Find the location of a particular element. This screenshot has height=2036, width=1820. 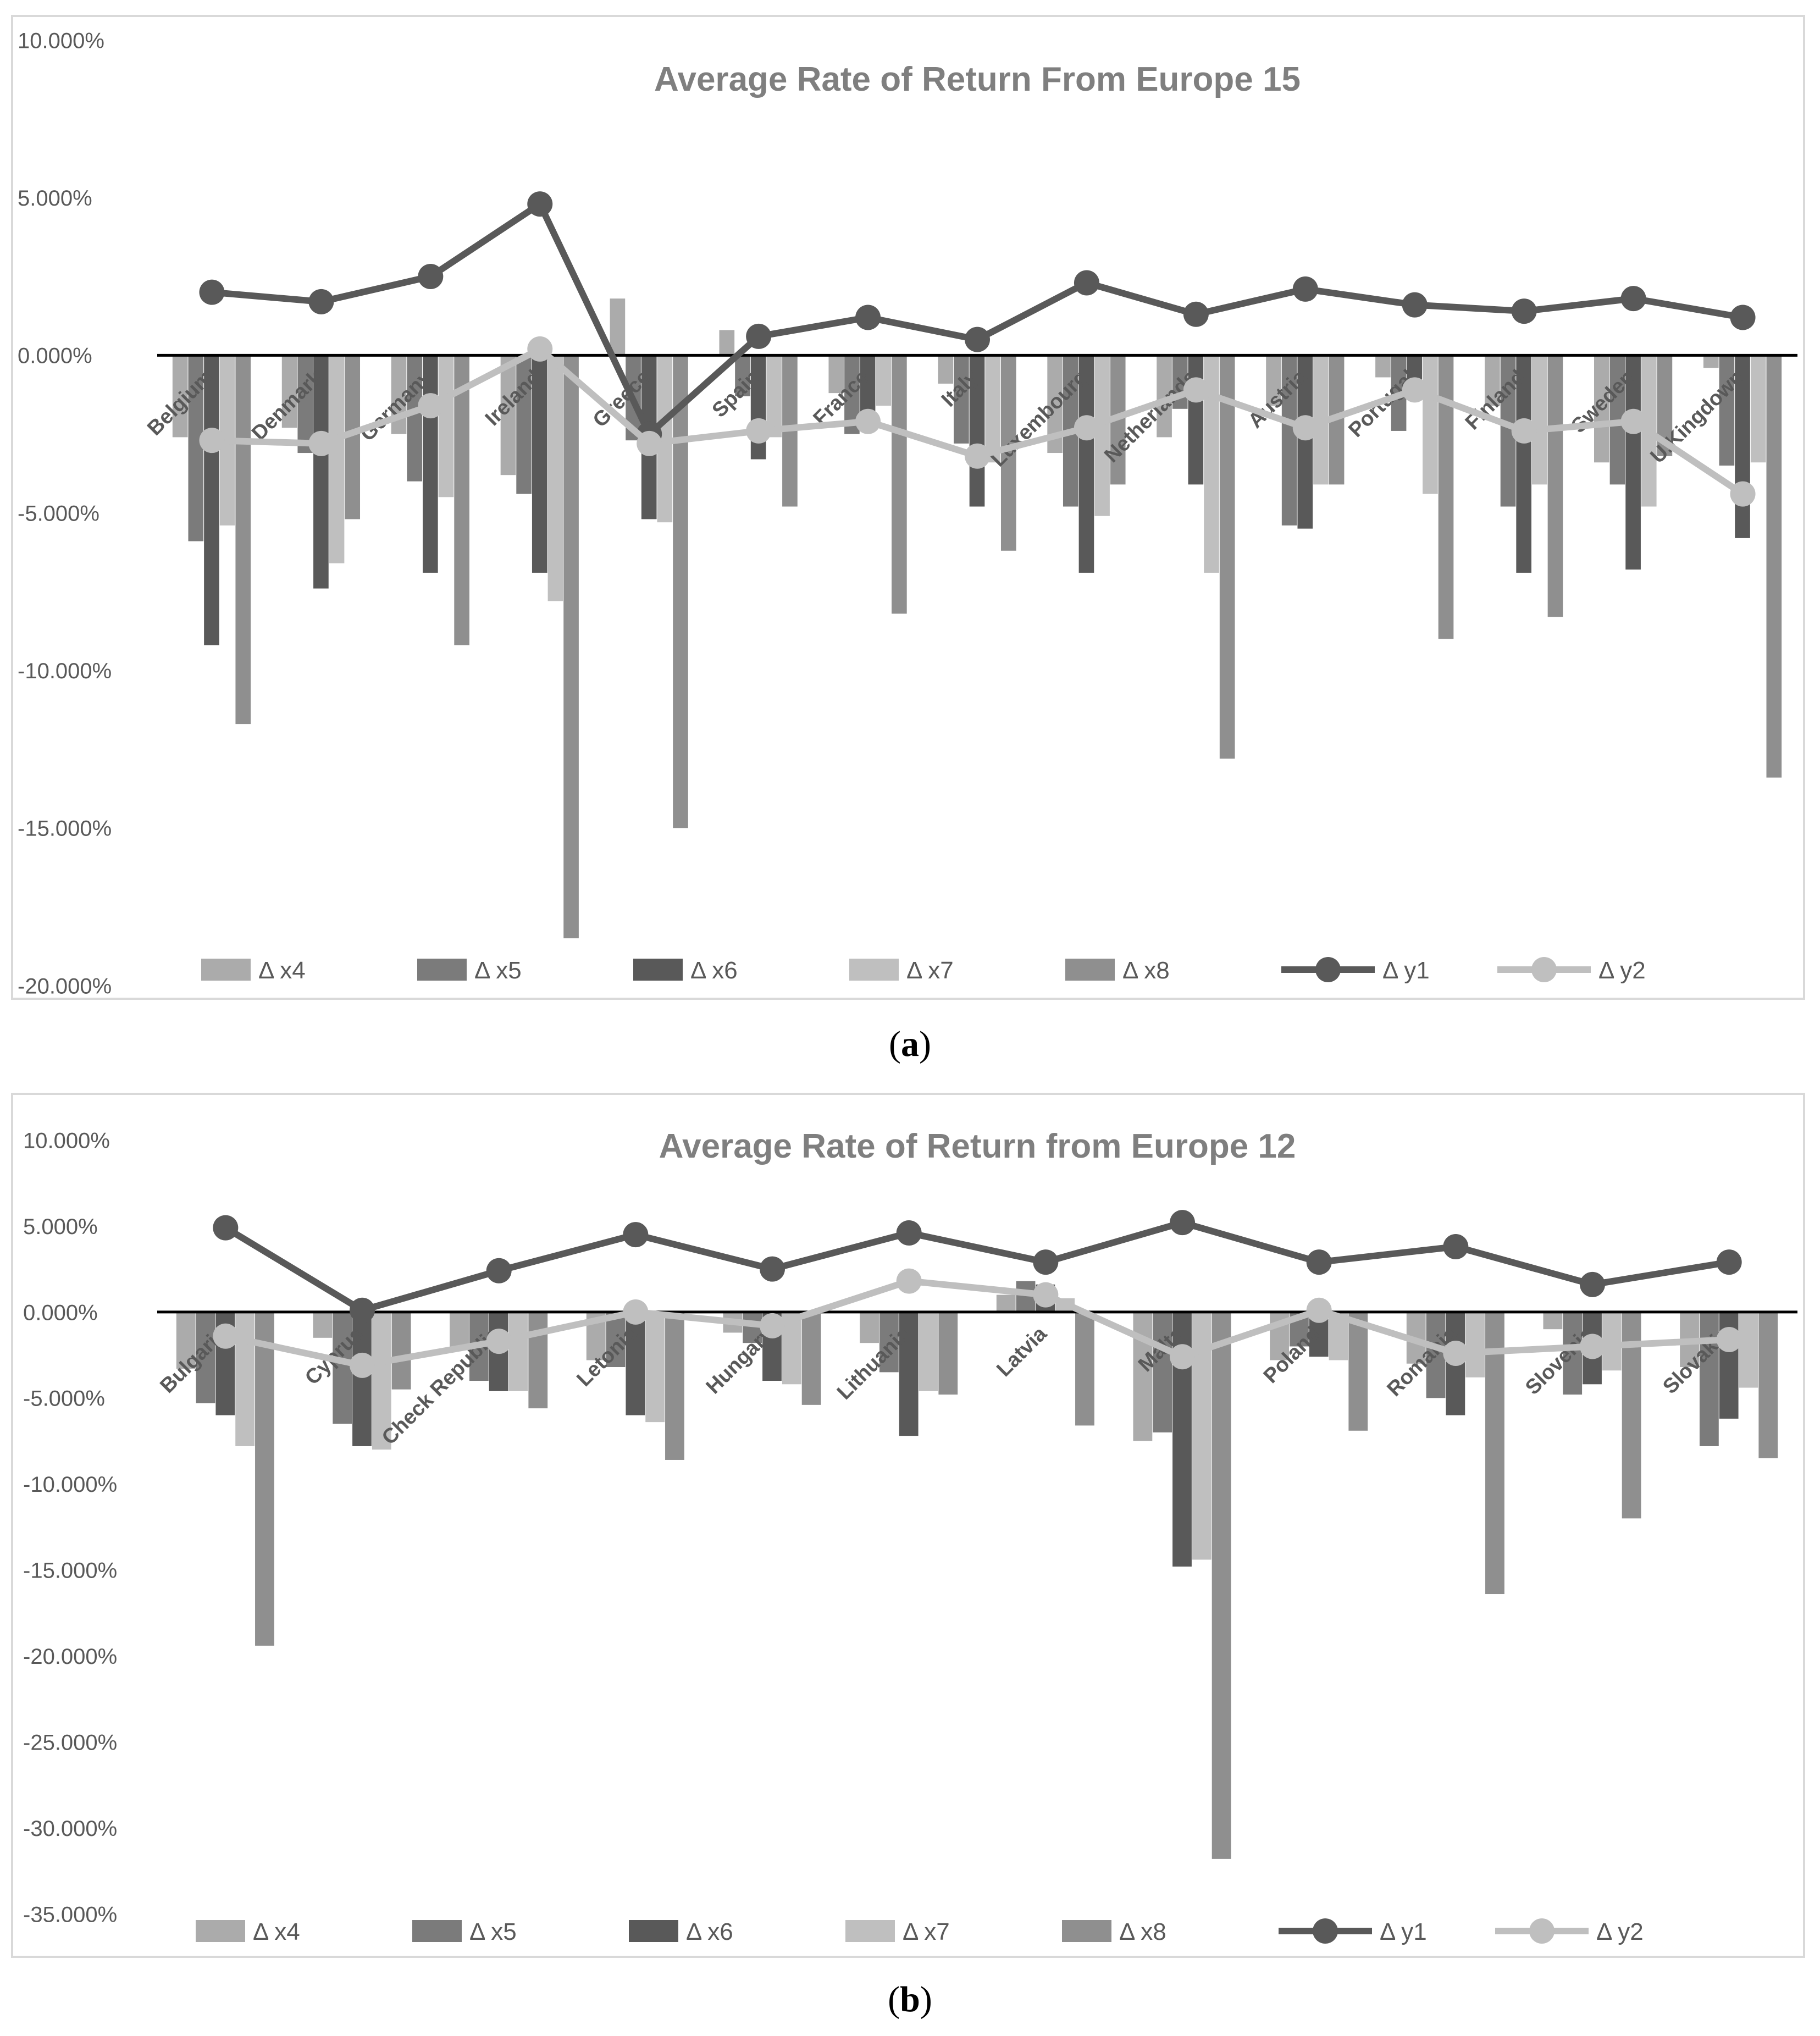

legend-swatch-x6 is located at coordinates (653, 1931).